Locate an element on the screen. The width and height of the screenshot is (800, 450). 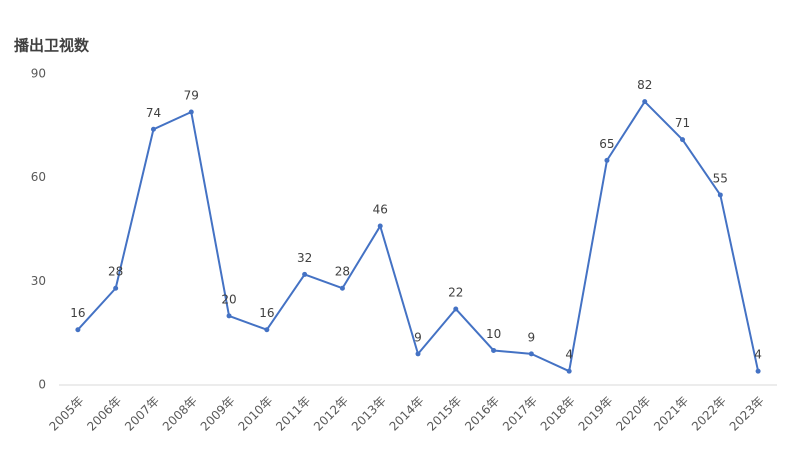
x-tick-label: 2022年 is located at coordinates (709, 414).